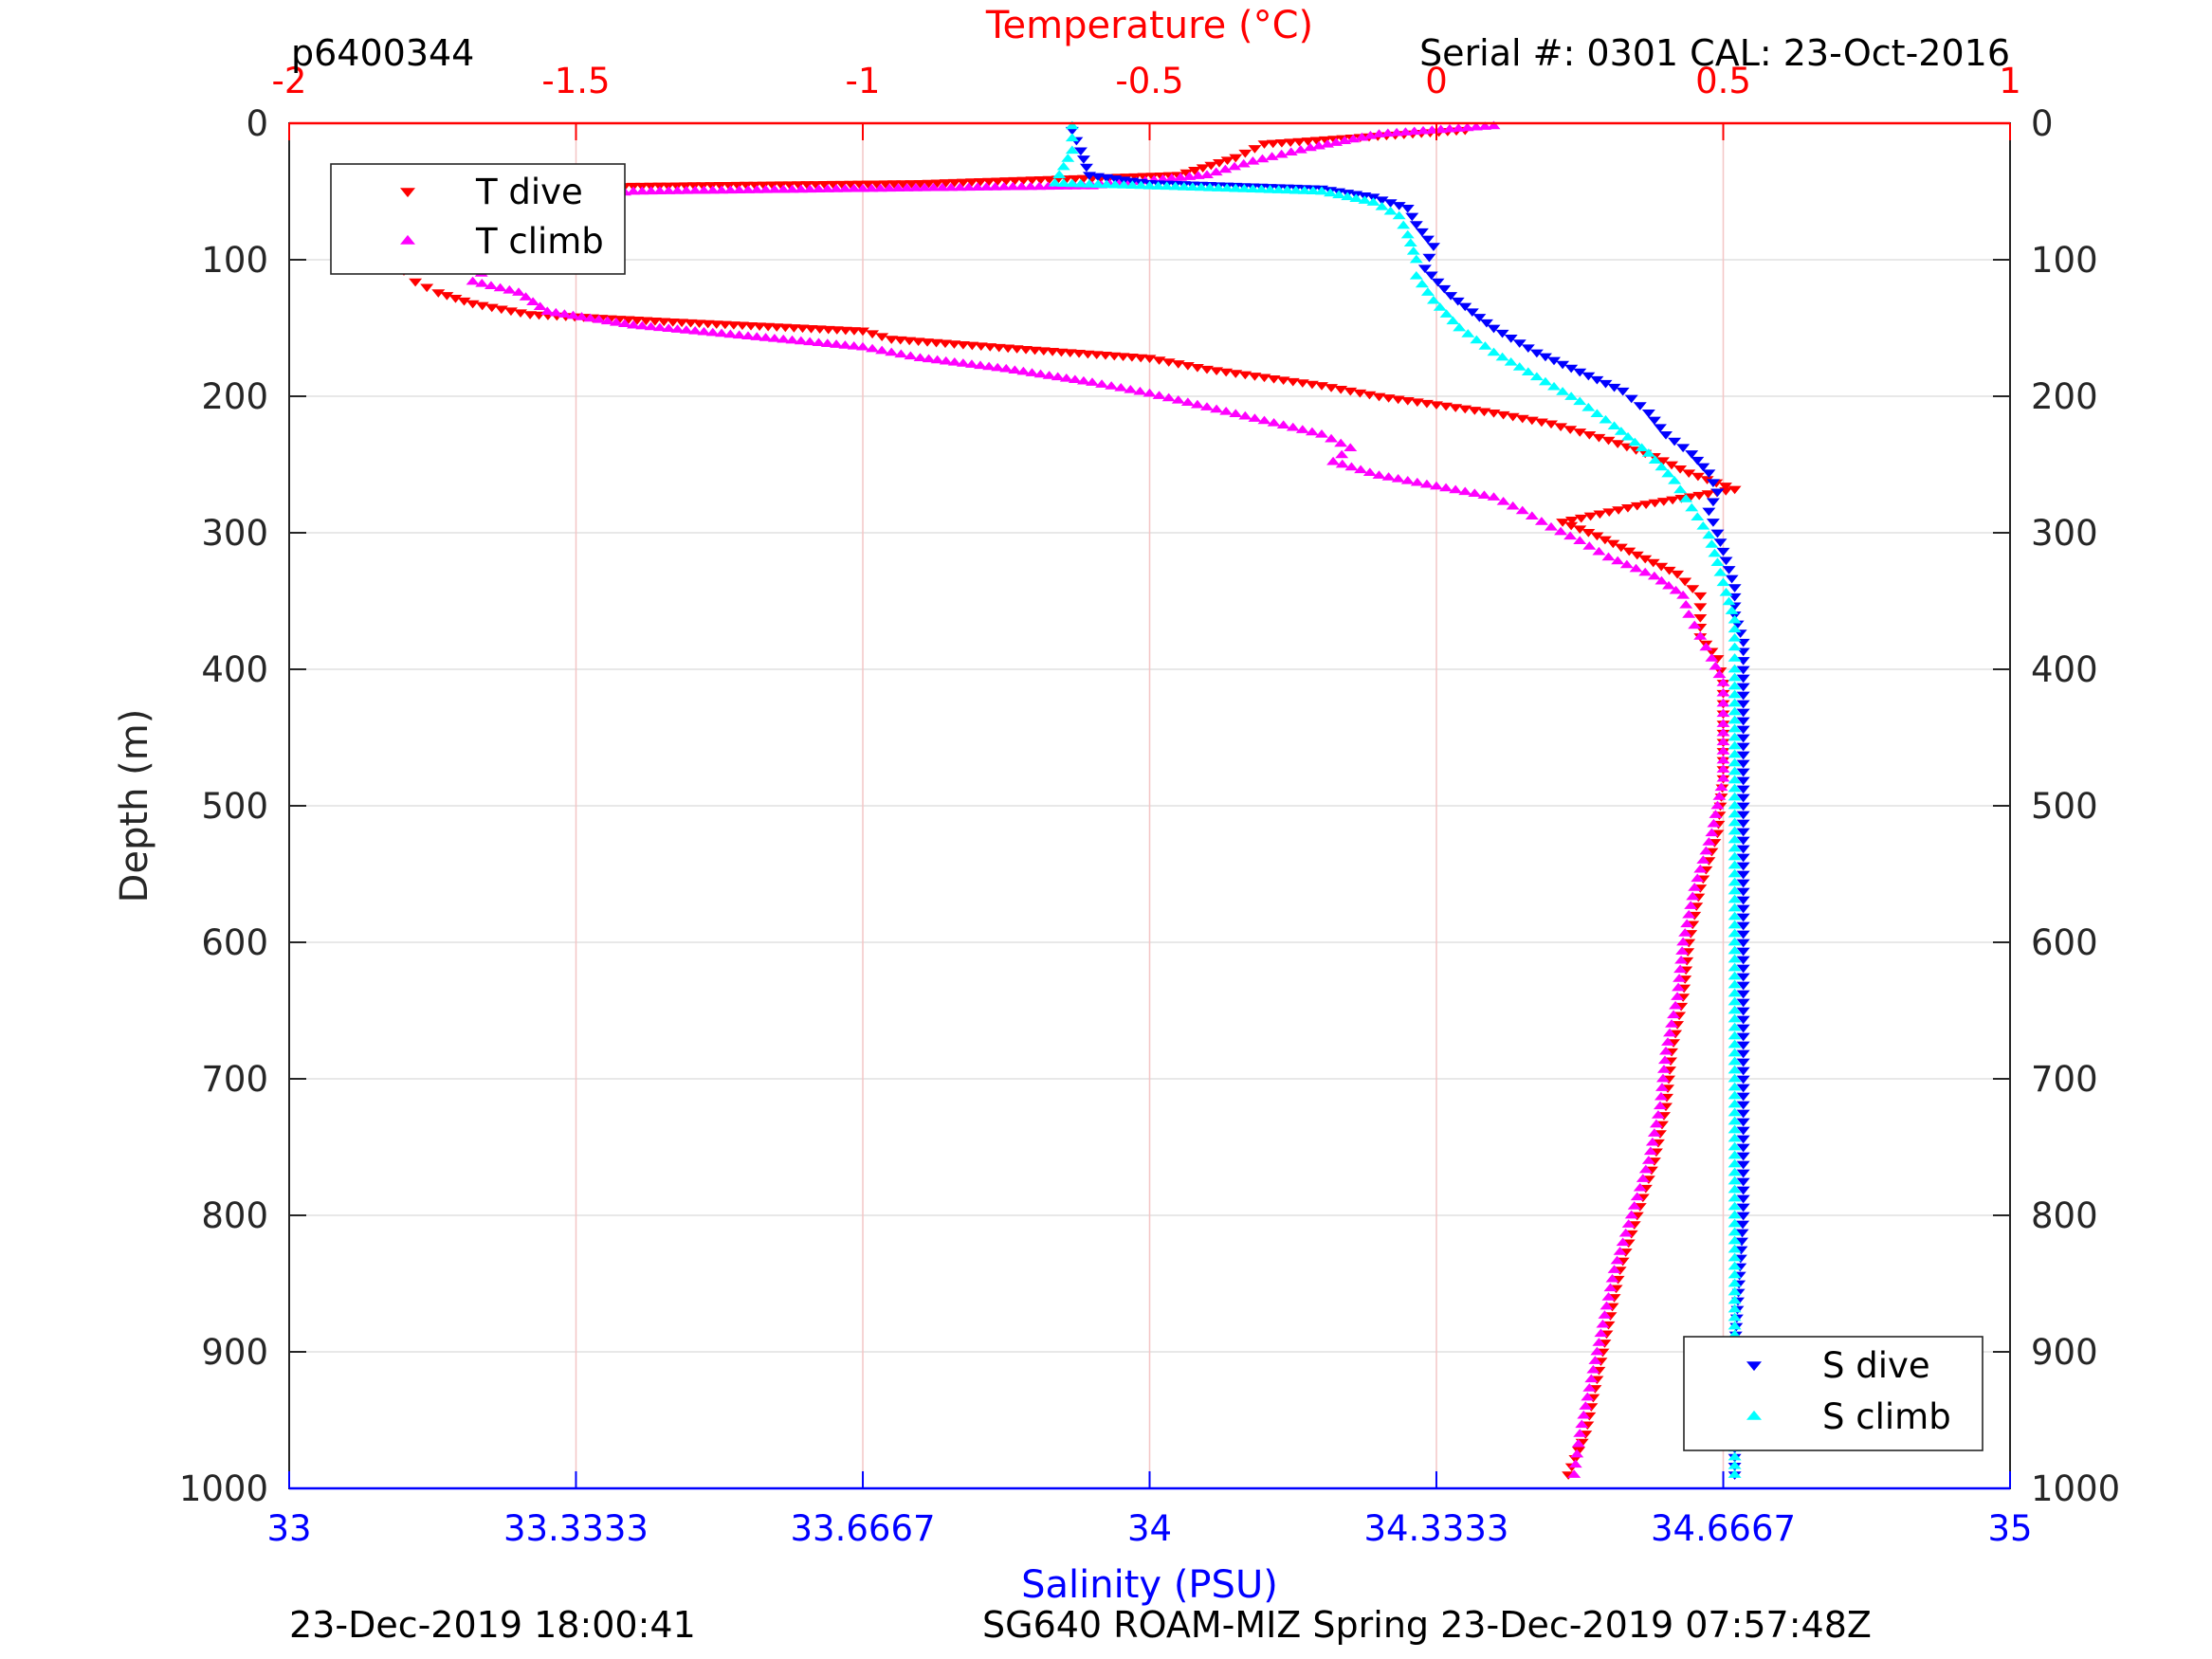 This screenshot has height=1659, width=2212. Describe the element at coordinates (1714, 53) in the screenshot. I see `serial-cal: Serial #: 0301 CAL: 23-Oct-2016` at that location.